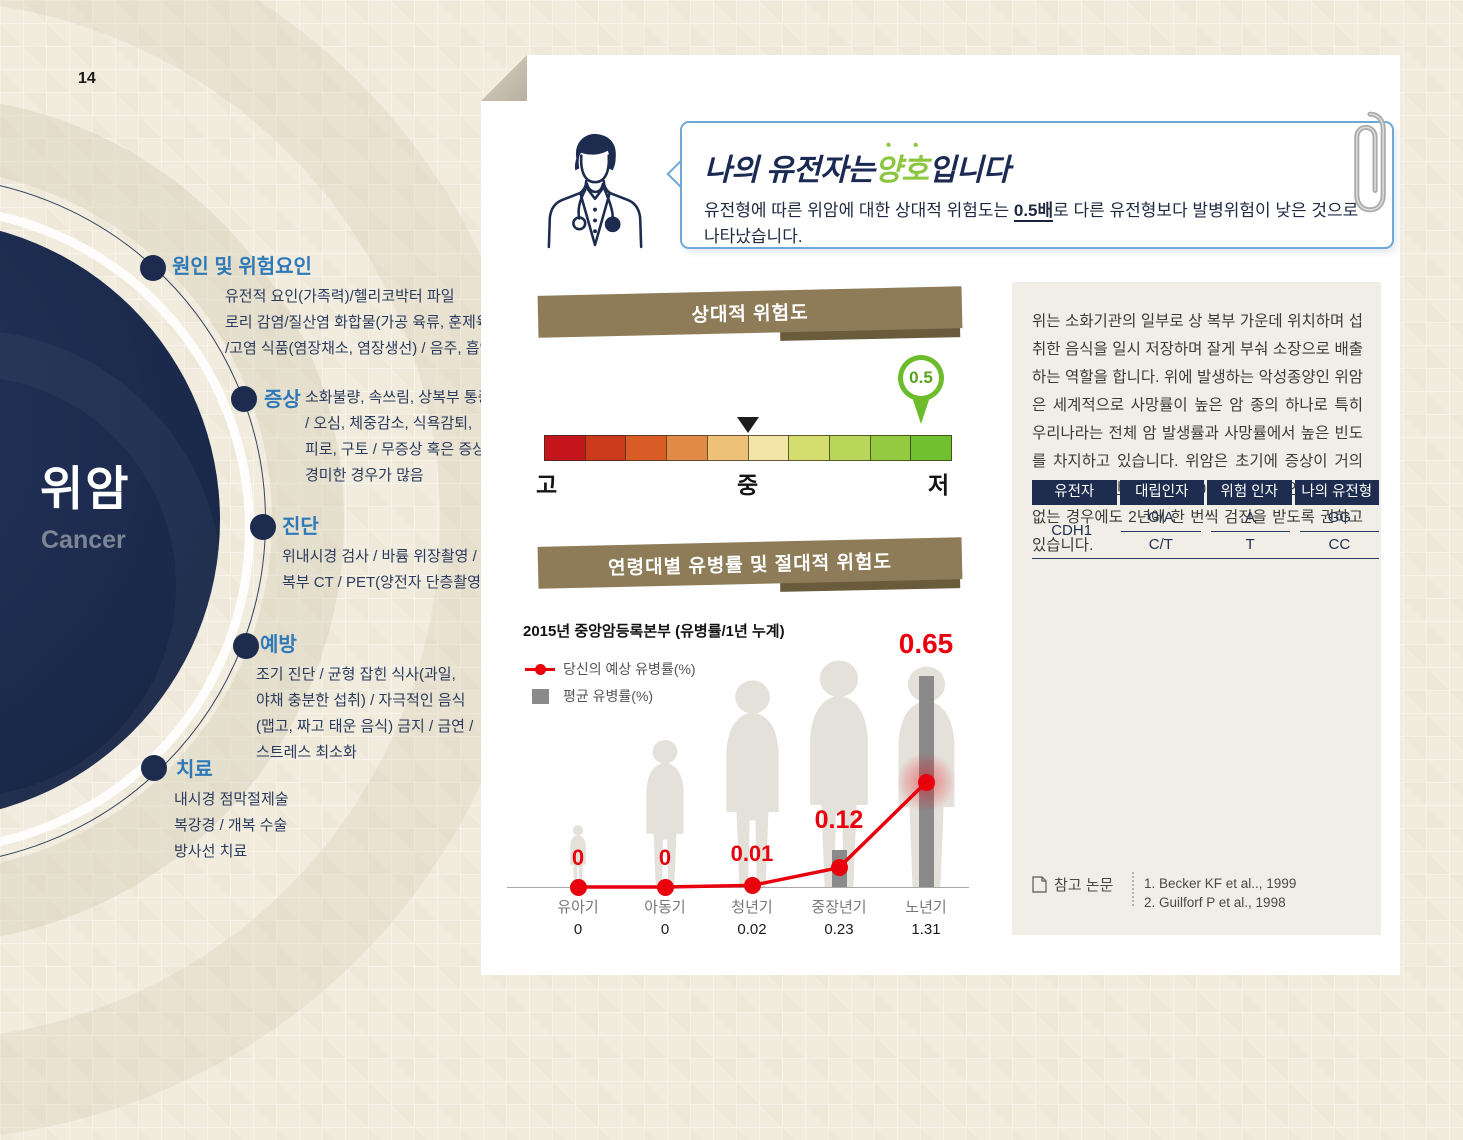 The height and width of the screenshot is (1140, 1463). Describe the element at coordinates (1031, 223) in the screenshot. I see `description-after: 로 다른 유전형보다 발병위험이 낮은 것으로 나타났습니다.` at that location.